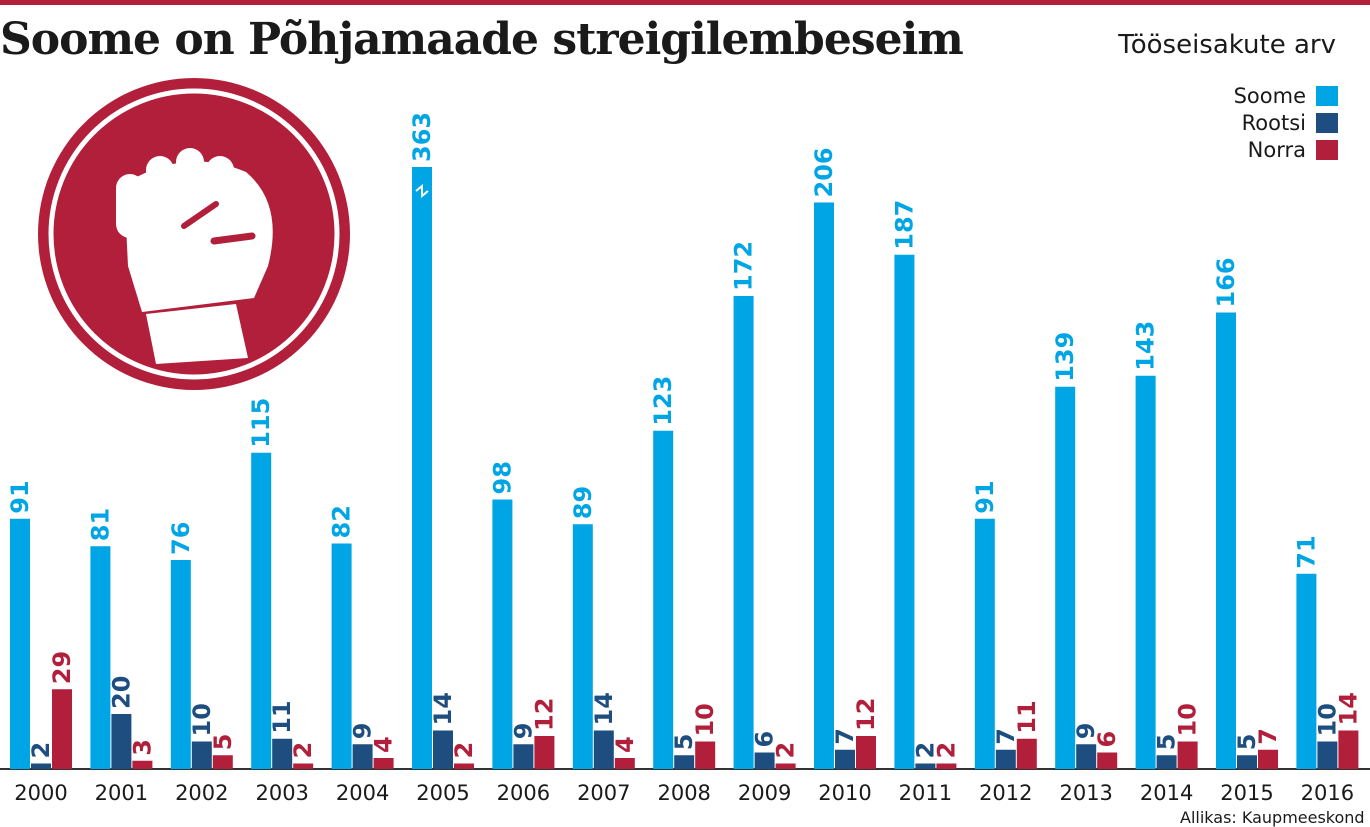 This screenshot has height=827, width=1370. I want to click on legend-item-rootsi: Rootsi, so click(1286, 122).